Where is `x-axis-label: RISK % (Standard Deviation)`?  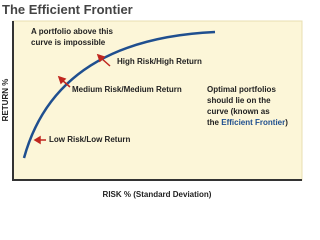
x-axis-label: RISK % (Standard Deviation) is located at coordinates (157, 194).